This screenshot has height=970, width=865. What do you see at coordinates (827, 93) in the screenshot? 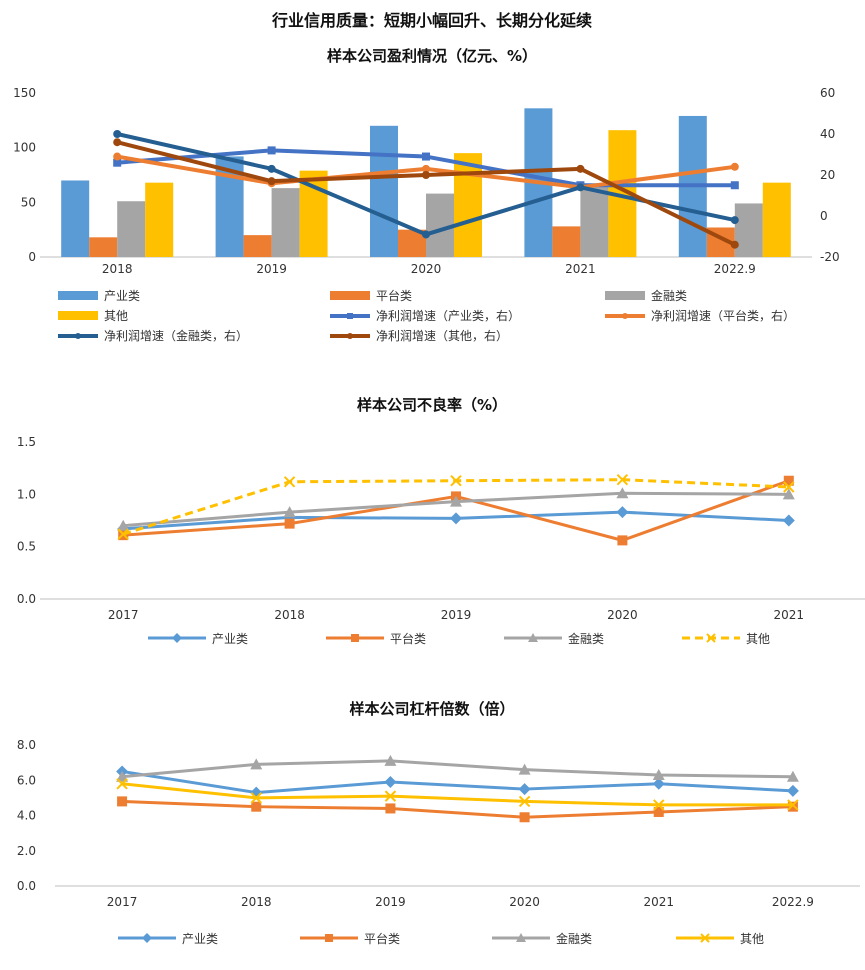
I see `y2-tick-label: 60` at bounding box center [827, 93].